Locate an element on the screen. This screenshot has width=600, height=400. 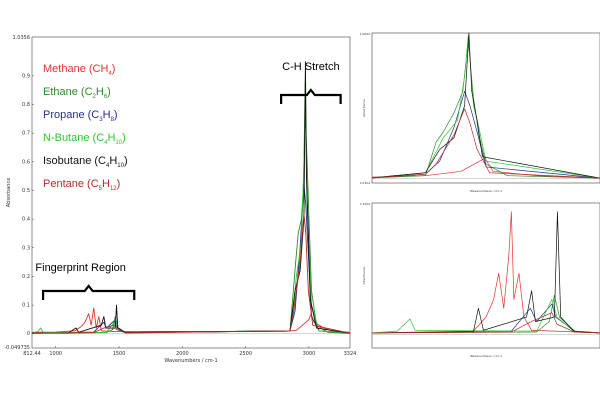
y-min-label: -0.049735 is located at coordinates (17, 348).